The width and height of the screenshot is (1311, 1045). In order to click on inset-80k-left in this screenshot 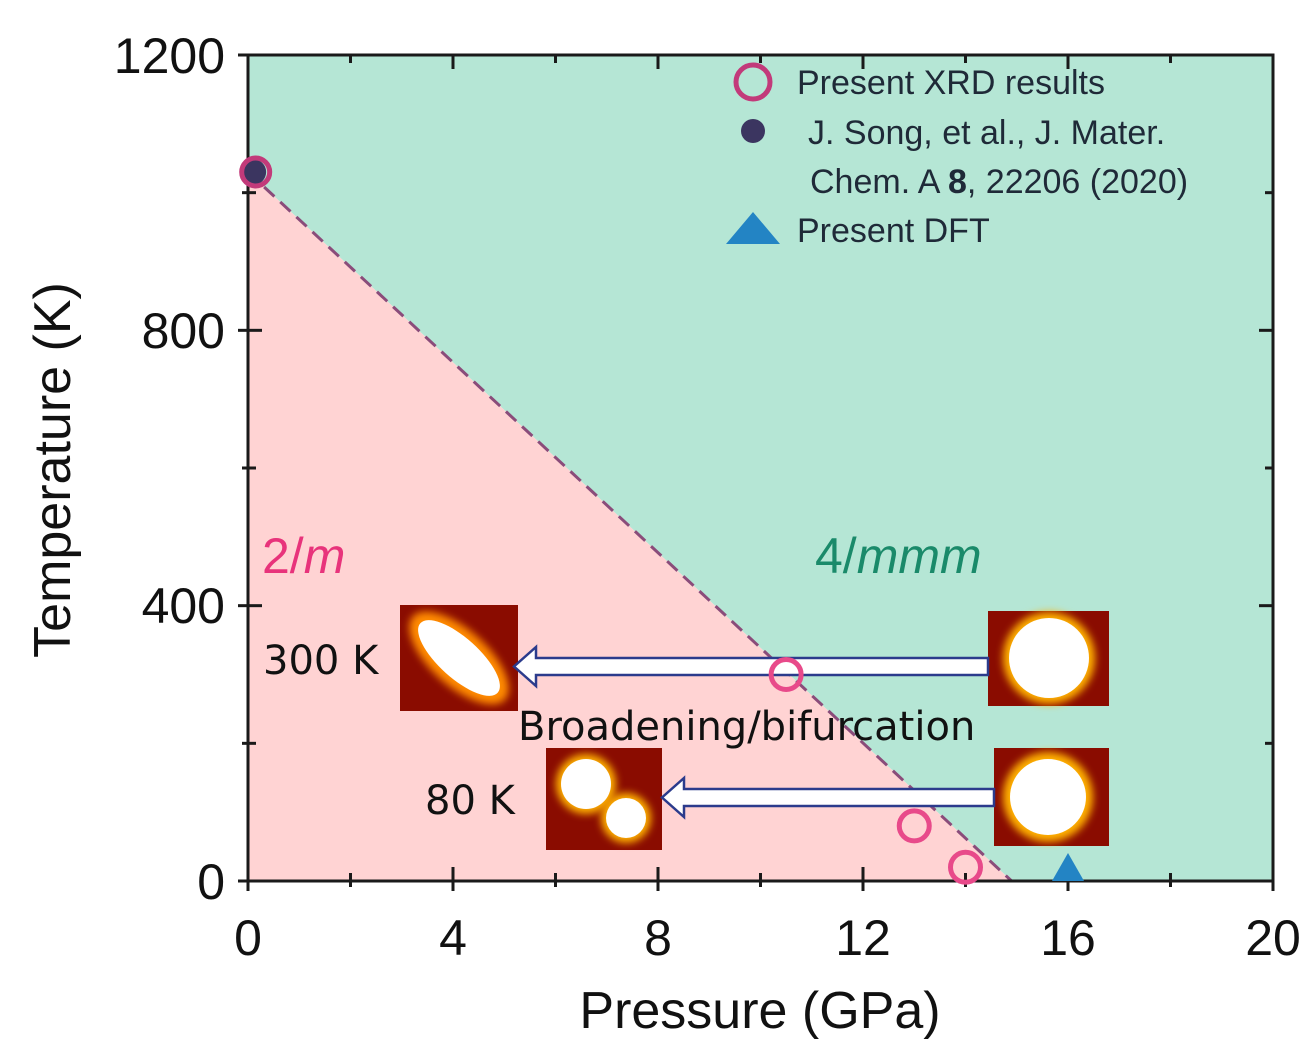, I will do `click(604, 799)`.